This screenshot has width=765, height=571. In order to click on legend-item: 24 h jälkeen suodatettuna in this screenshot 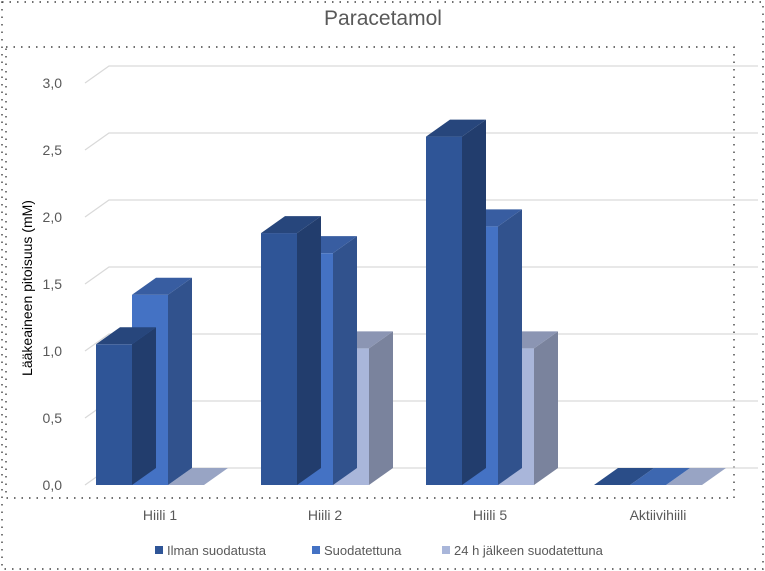, I will do `click(523, 550)`.